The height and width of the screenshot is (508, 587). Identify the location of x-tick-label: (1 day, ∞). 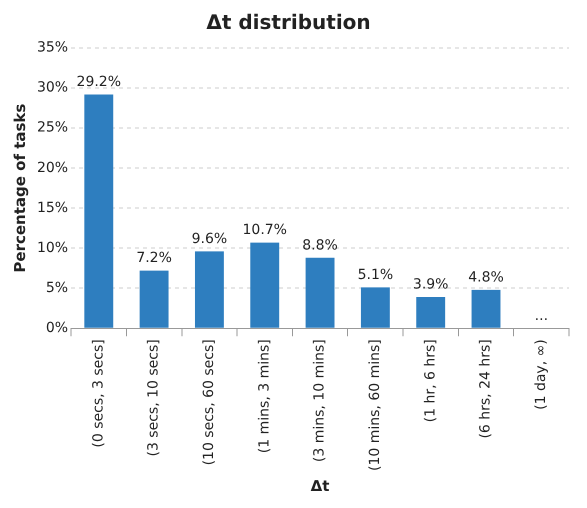
(540, 374).